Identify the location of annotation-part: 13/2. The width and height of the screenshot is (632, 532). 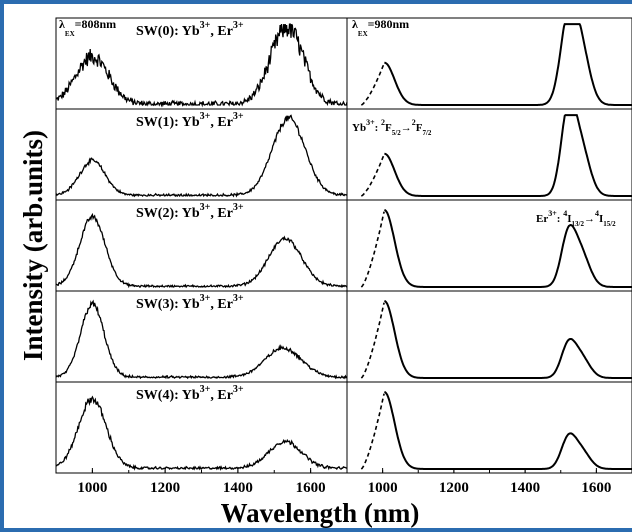
(578, 224).